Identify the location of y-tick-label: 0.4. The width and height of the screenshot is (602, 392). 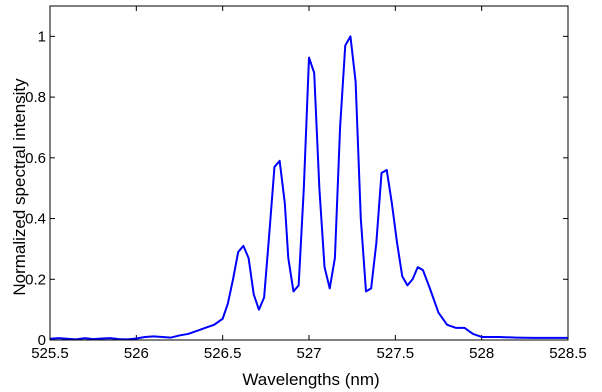
(35, 219).